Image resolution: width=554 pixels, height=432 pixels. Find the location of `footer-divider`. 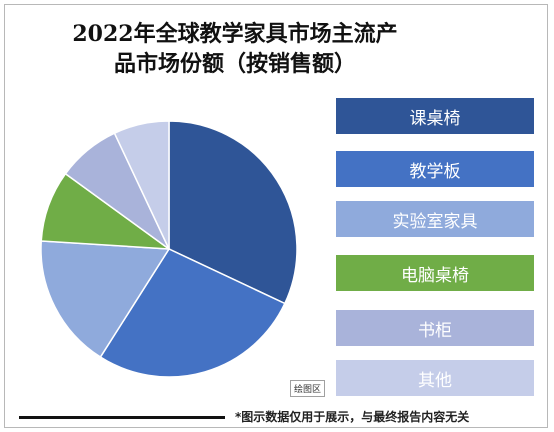

footer-divider is located at coordinates (122, 417).